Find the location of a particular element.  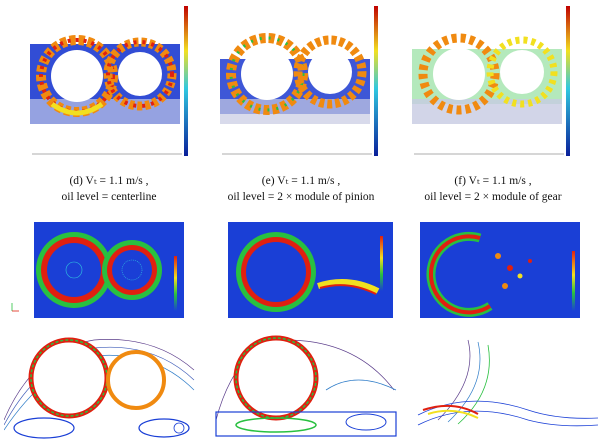

figure-bottom-right is located at coordinates (505, 386).